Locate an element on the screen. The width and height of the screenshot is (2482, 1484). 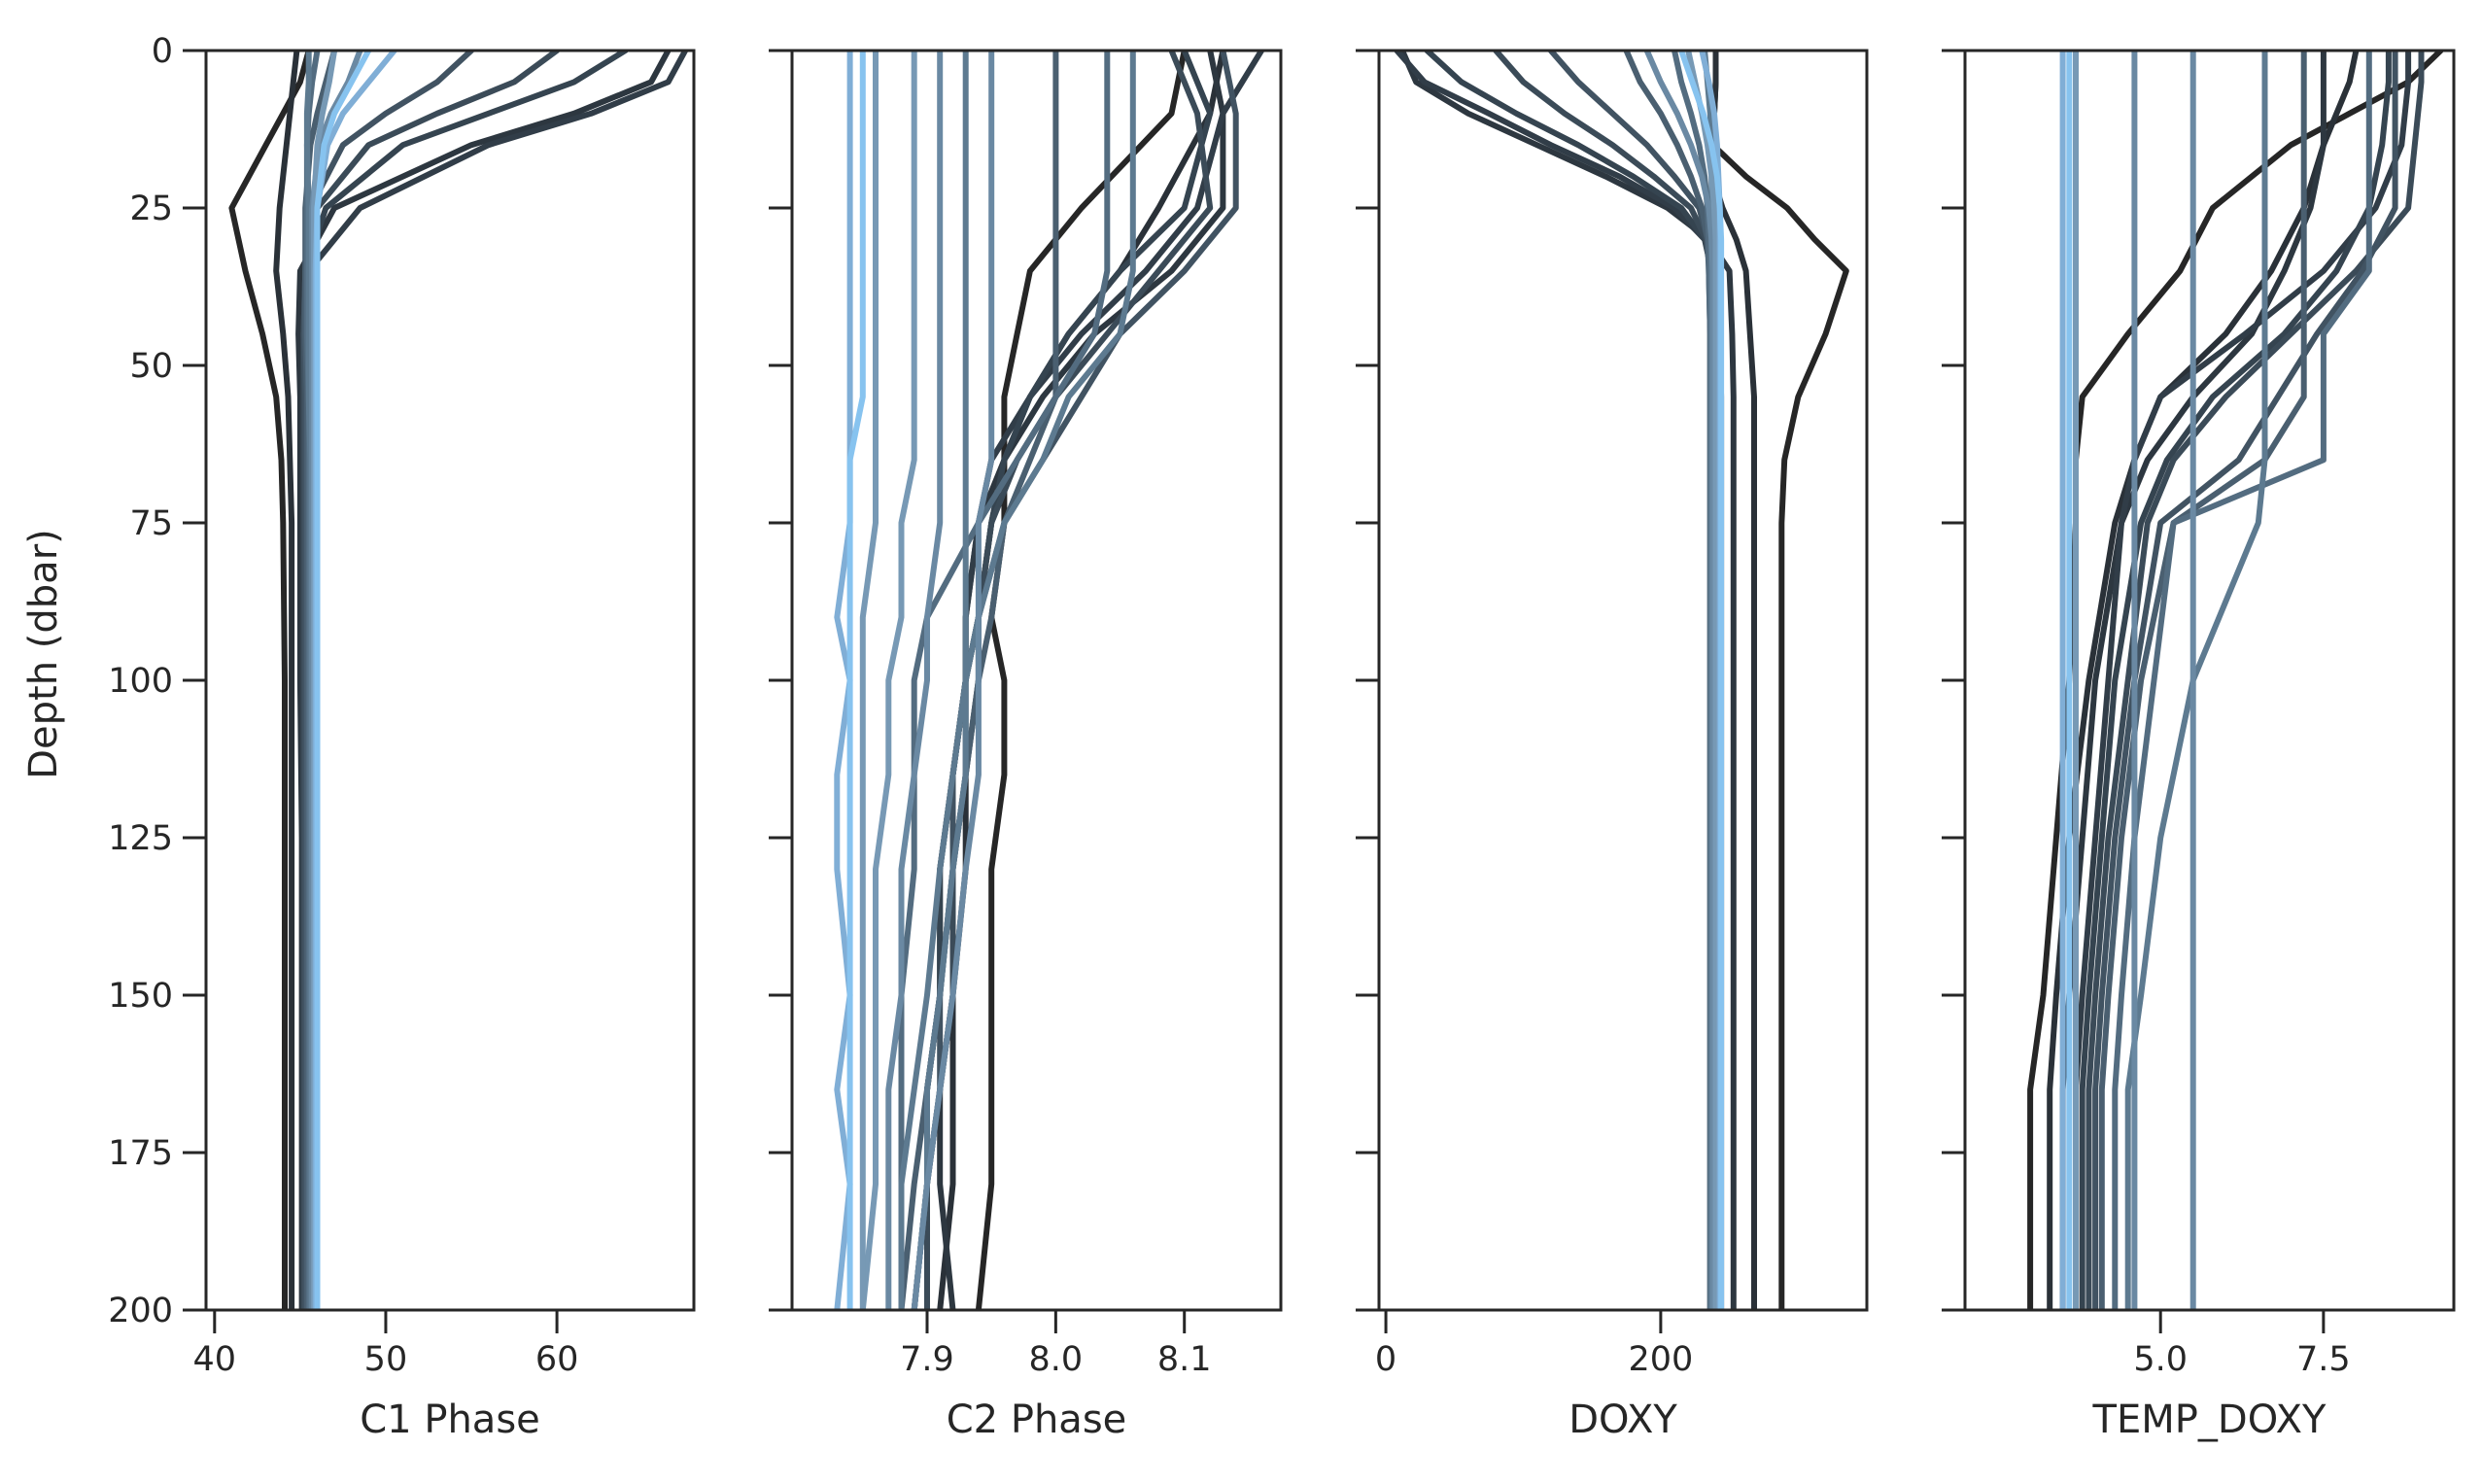
x-axis-label: TEMP_DOXY is located at coordinates (2209, 1420).